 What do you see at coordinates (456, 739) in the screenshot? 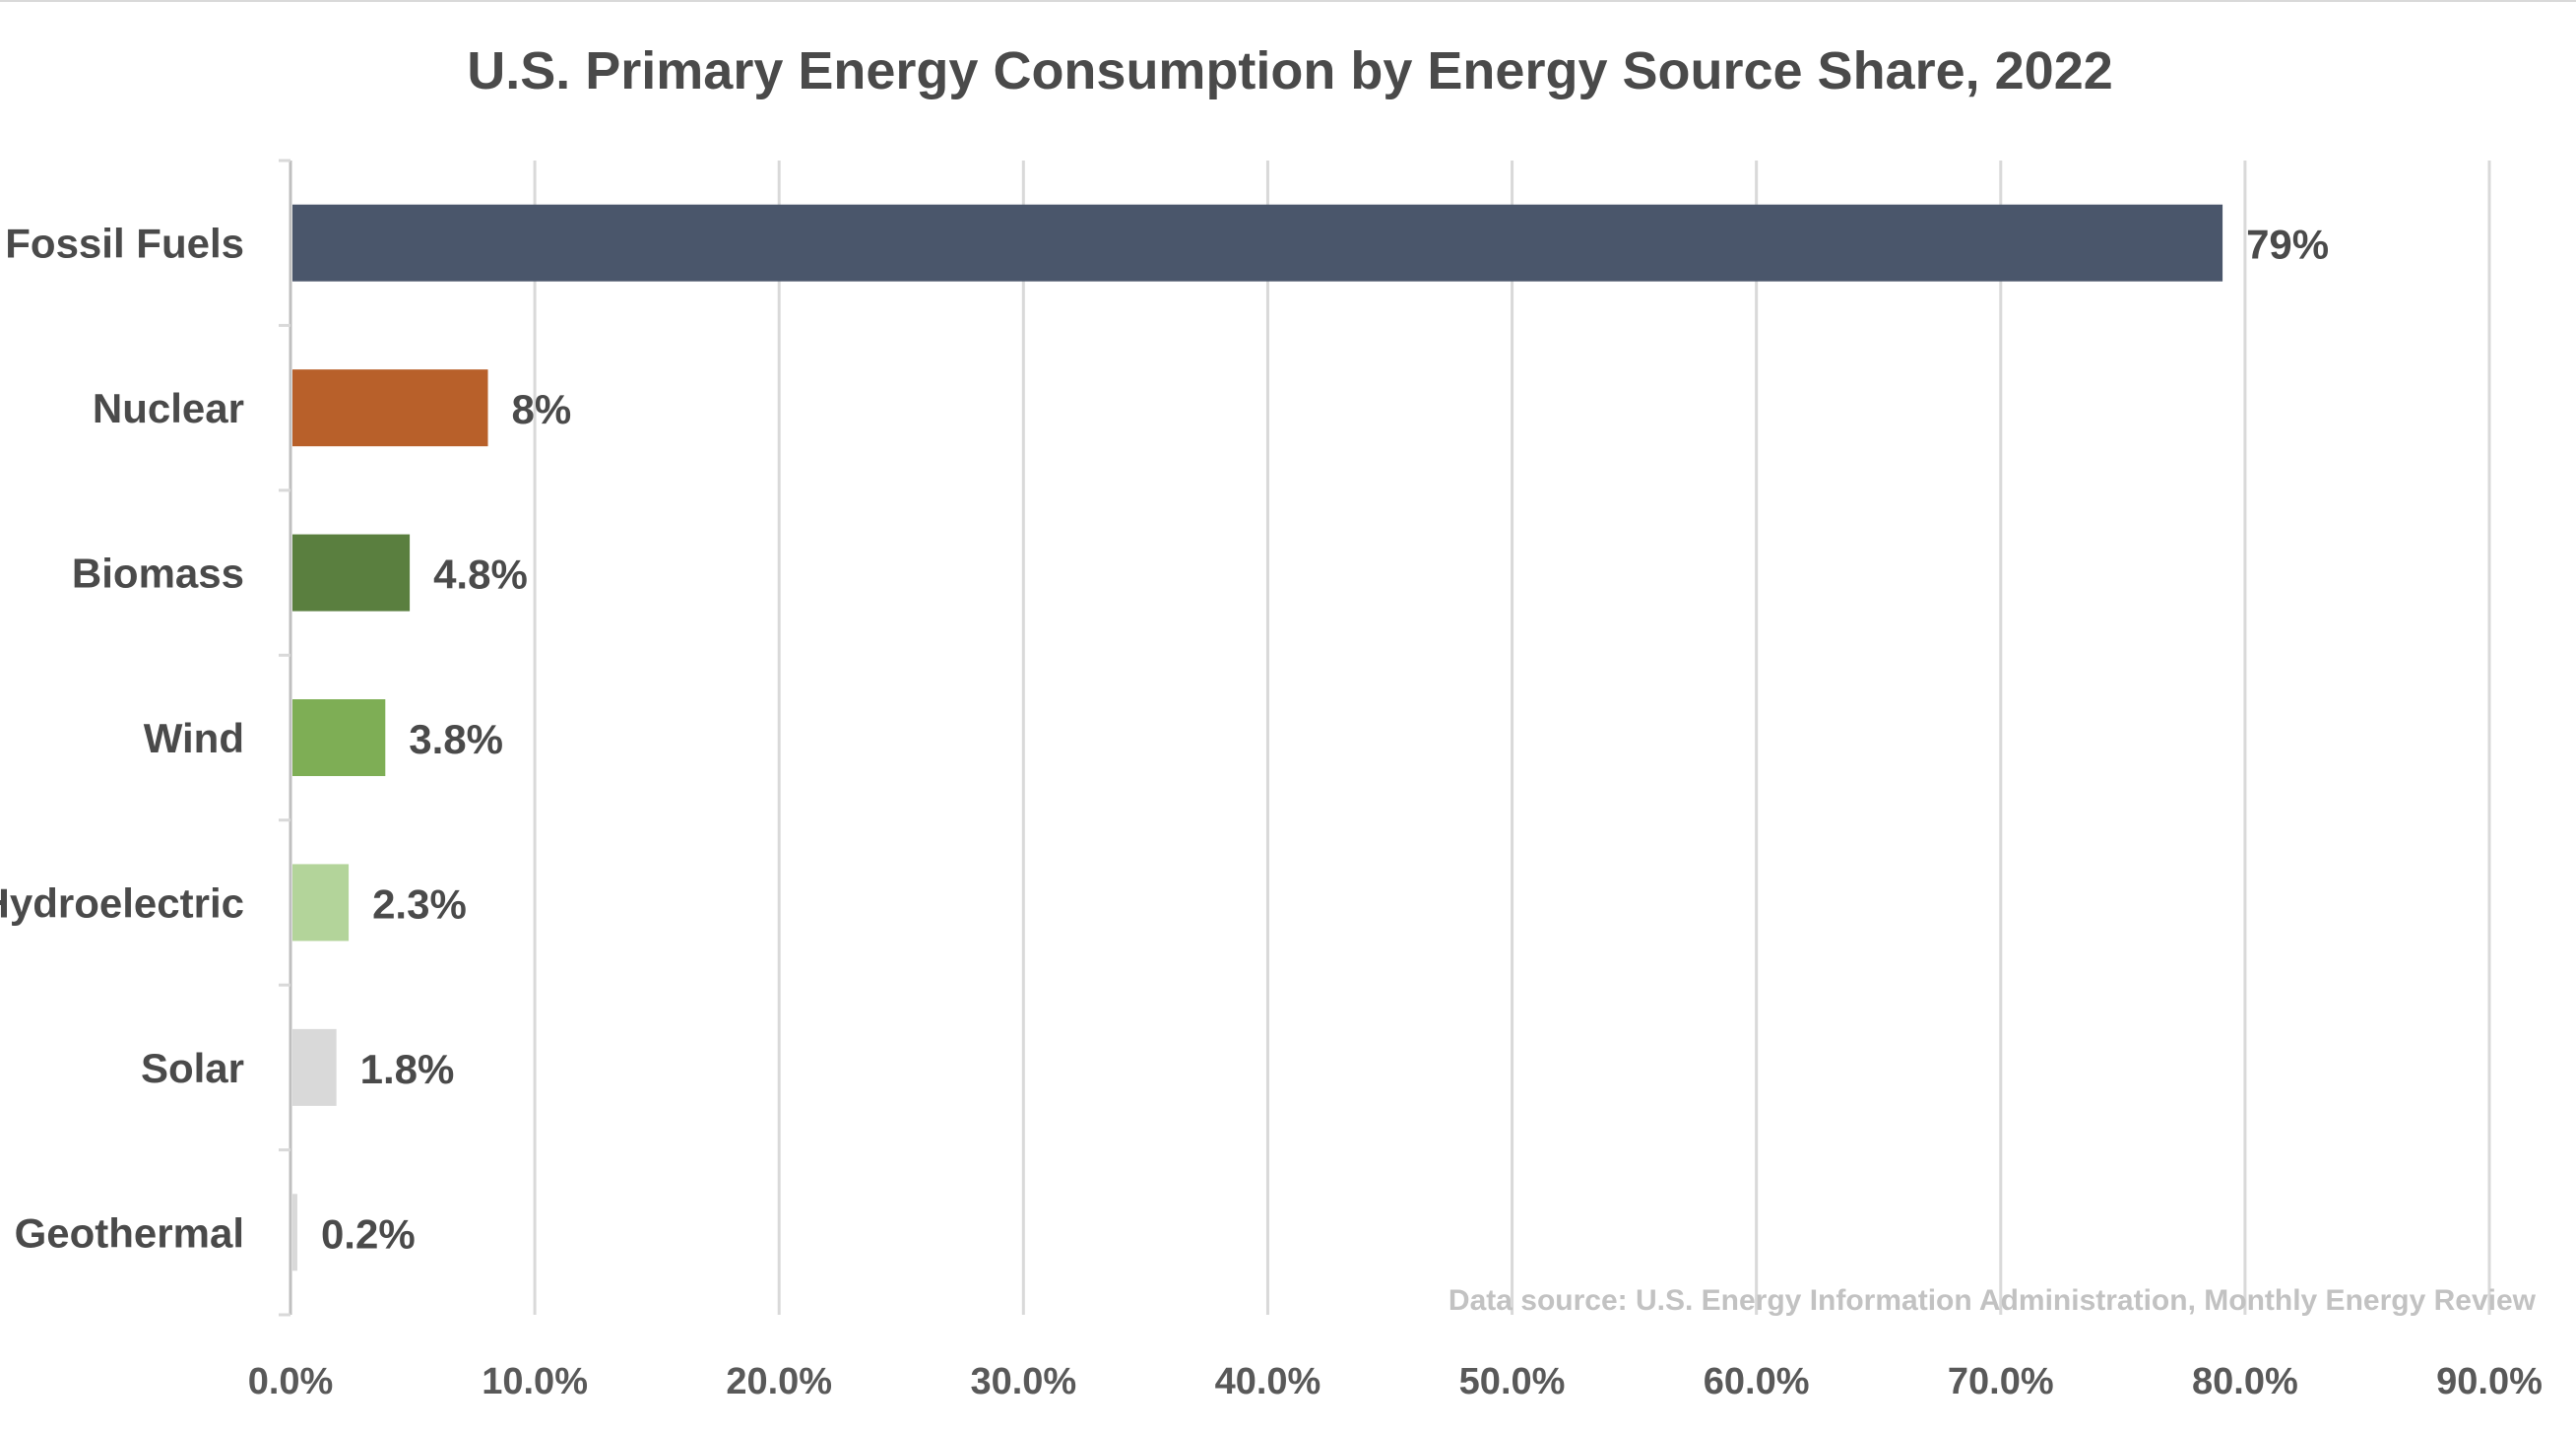
I see `value-label: 3.8%` at bounding box center [456, 739].